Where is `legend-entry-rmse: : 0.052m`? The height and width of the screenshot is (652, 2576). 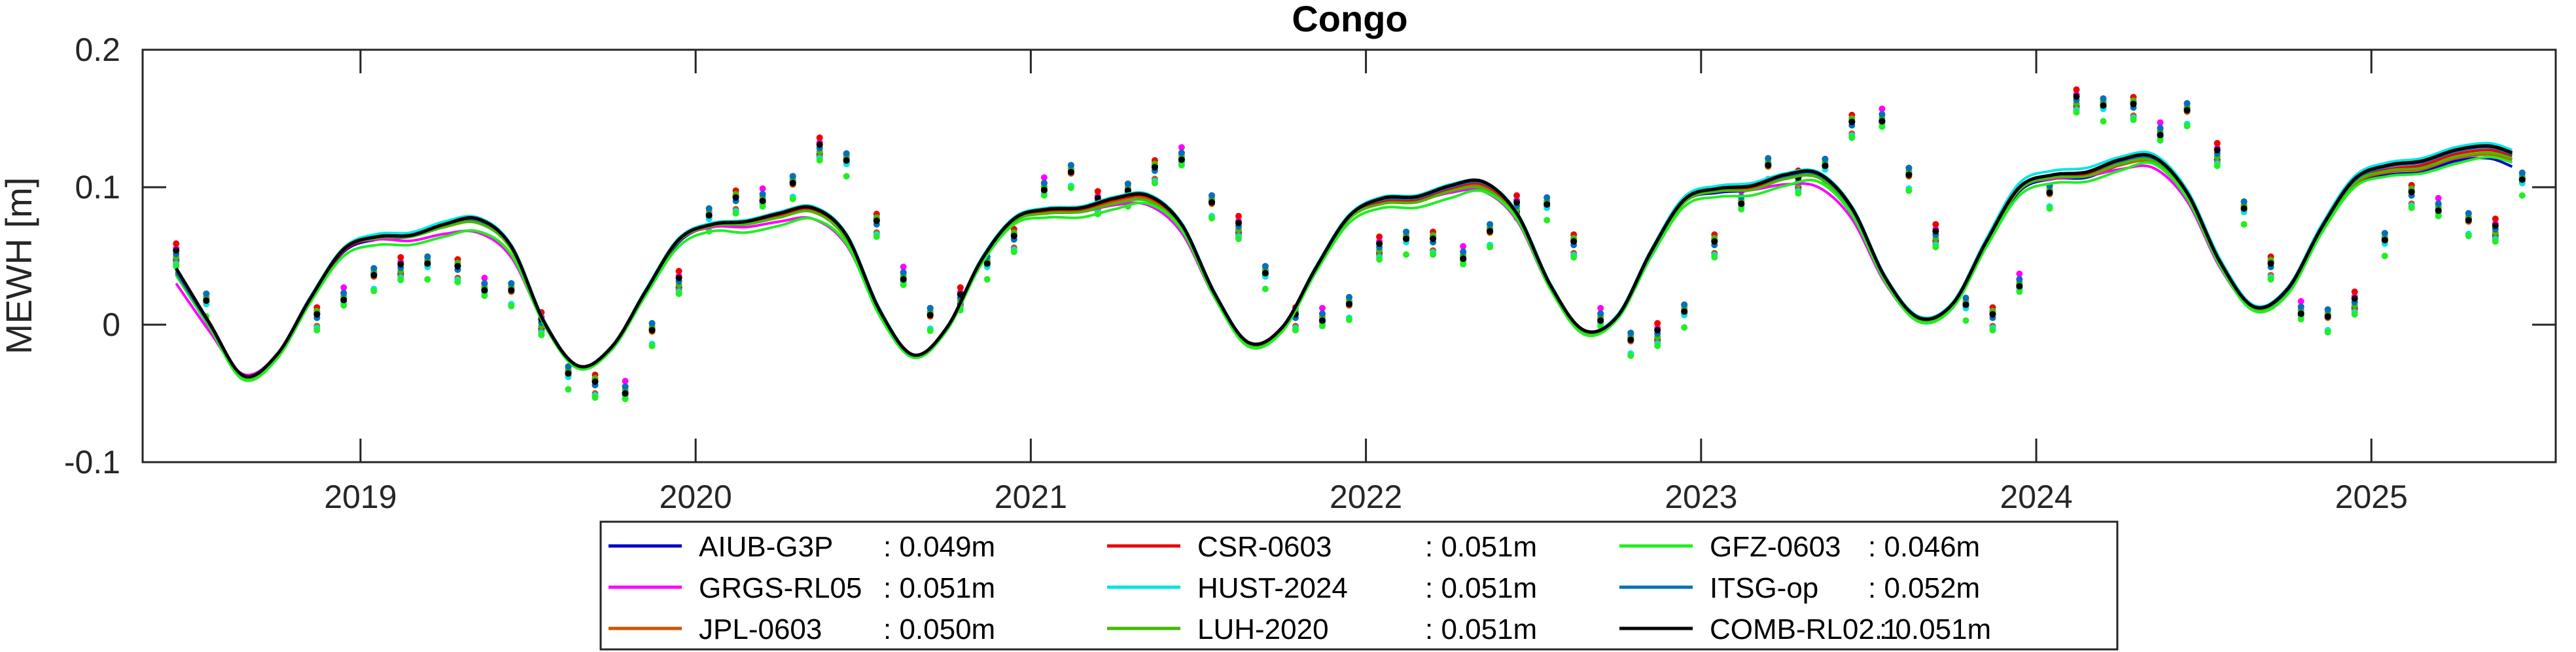
legend-entry-rmse: : 0.052m is located at coordinates (1924, 588).